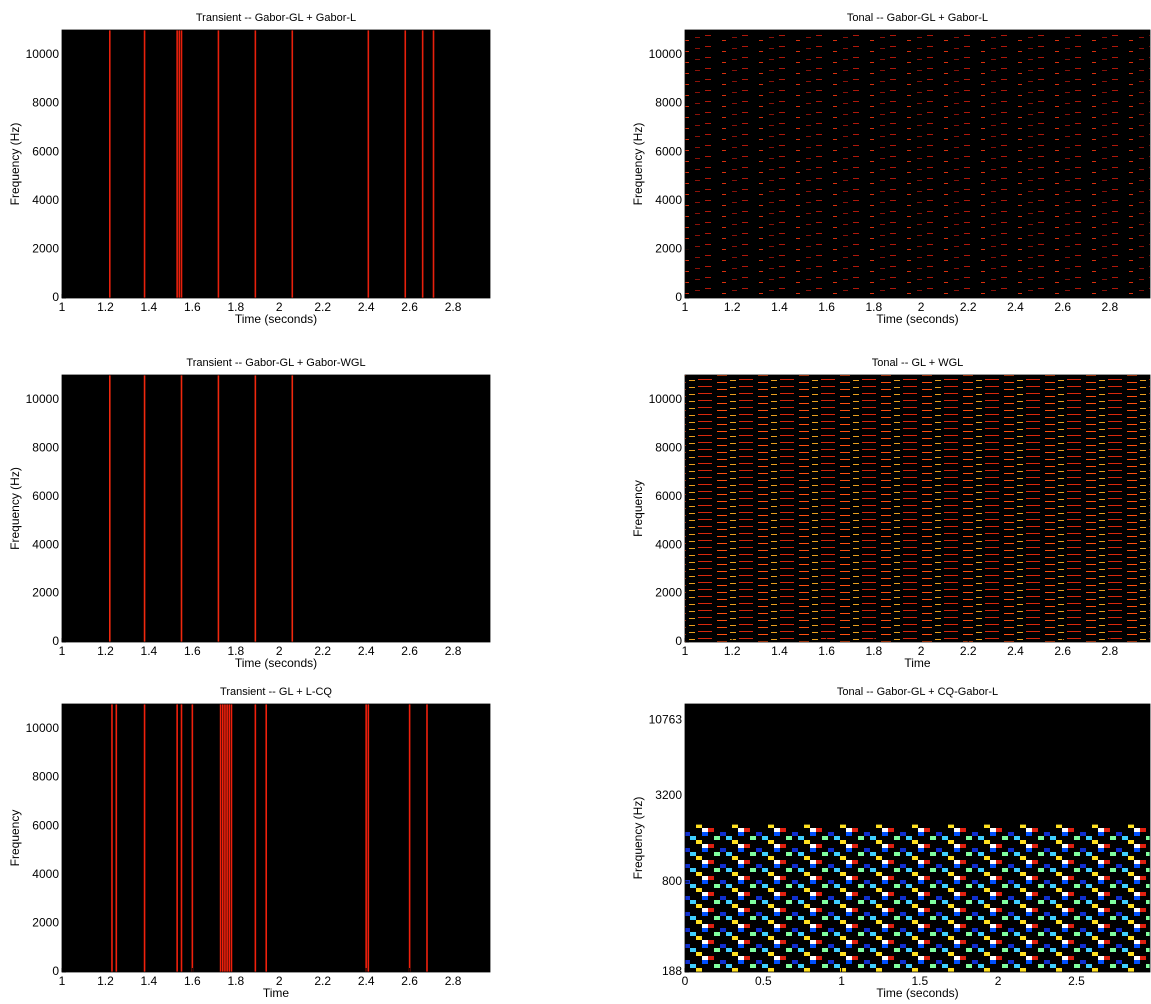  Describe the element at coordinates (917, 18) in the screenshot. I see `chart-title: Tonal -- Gabor-GL + Gabor-L` at that location.